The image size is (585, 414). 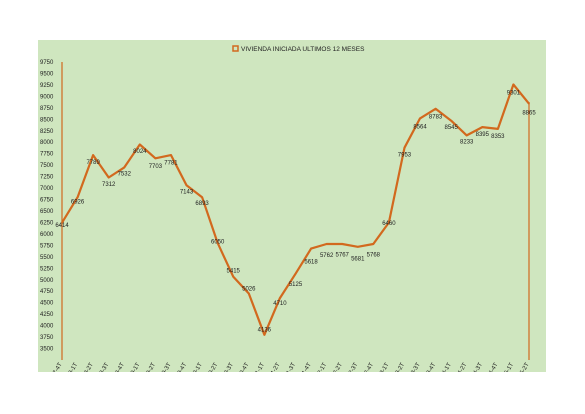 What do you see at coordinates (109, 185) in the screenshot?
I see `data-label: 7312` at bounding box center [109, 185].